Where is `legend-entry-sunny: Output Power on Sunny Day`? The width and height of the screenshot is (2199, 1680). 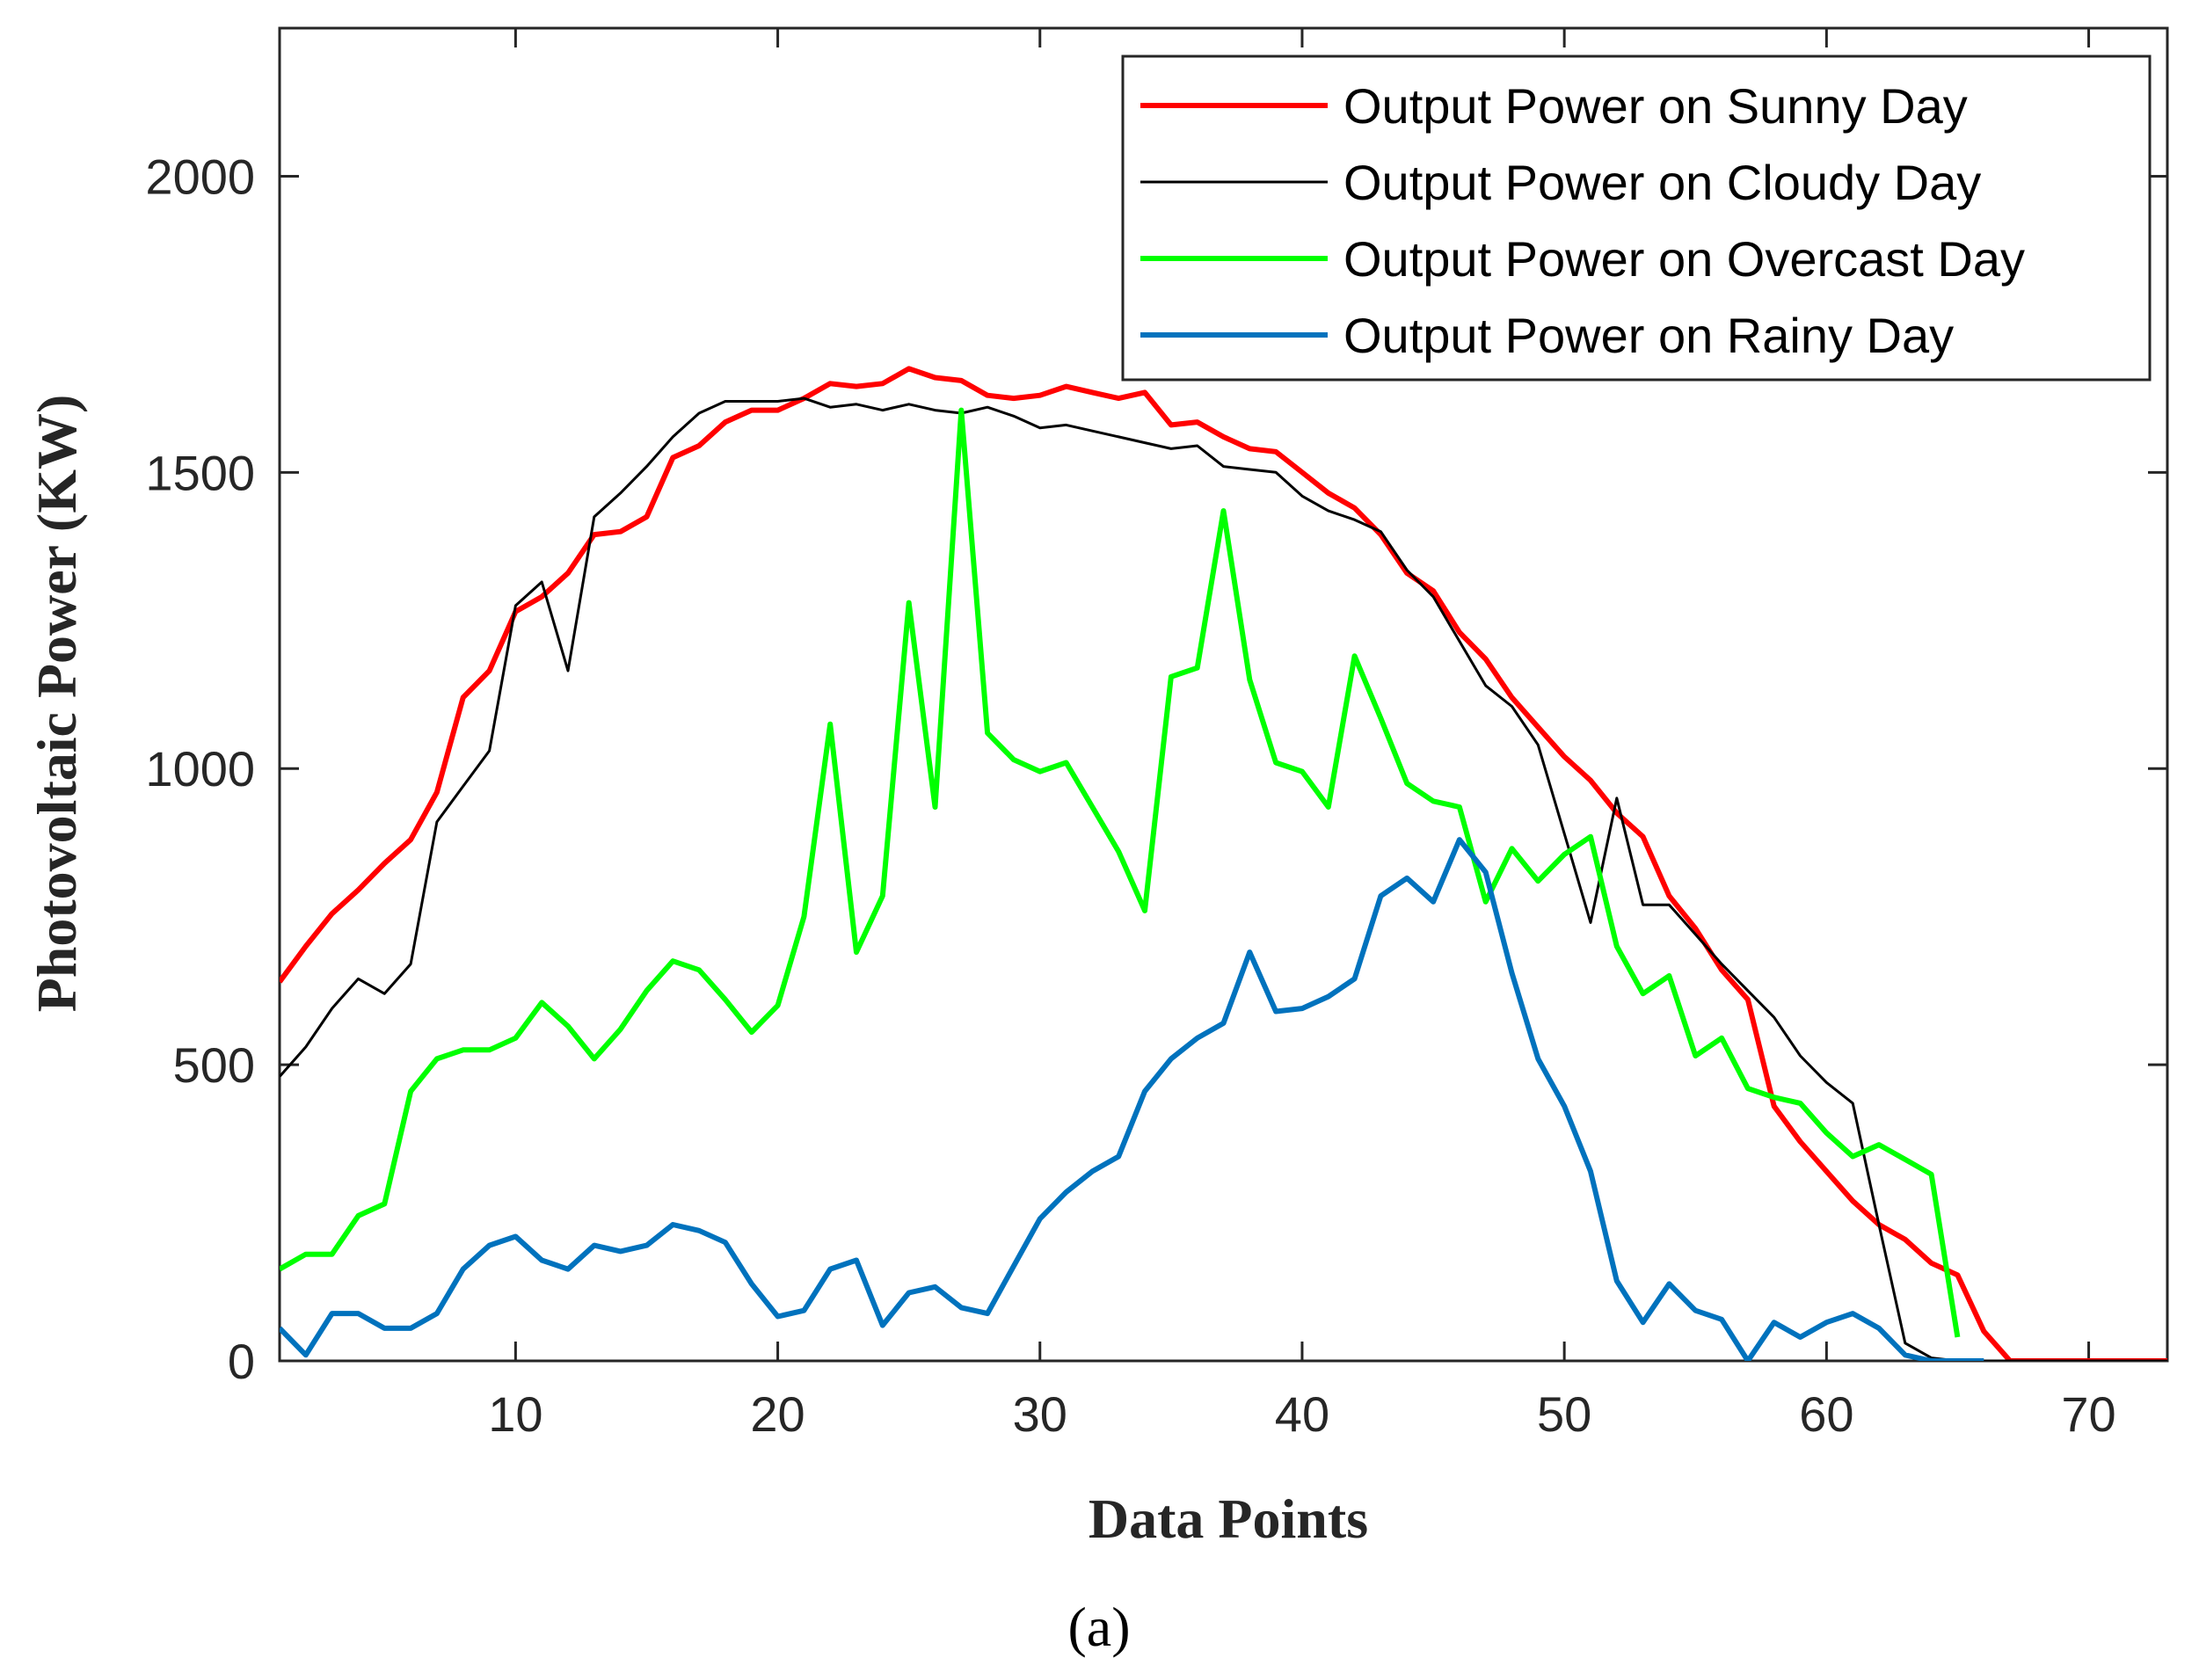 legend-entry-sunny: Output Power on Sunny Day is located at coordinates (1554, 106).